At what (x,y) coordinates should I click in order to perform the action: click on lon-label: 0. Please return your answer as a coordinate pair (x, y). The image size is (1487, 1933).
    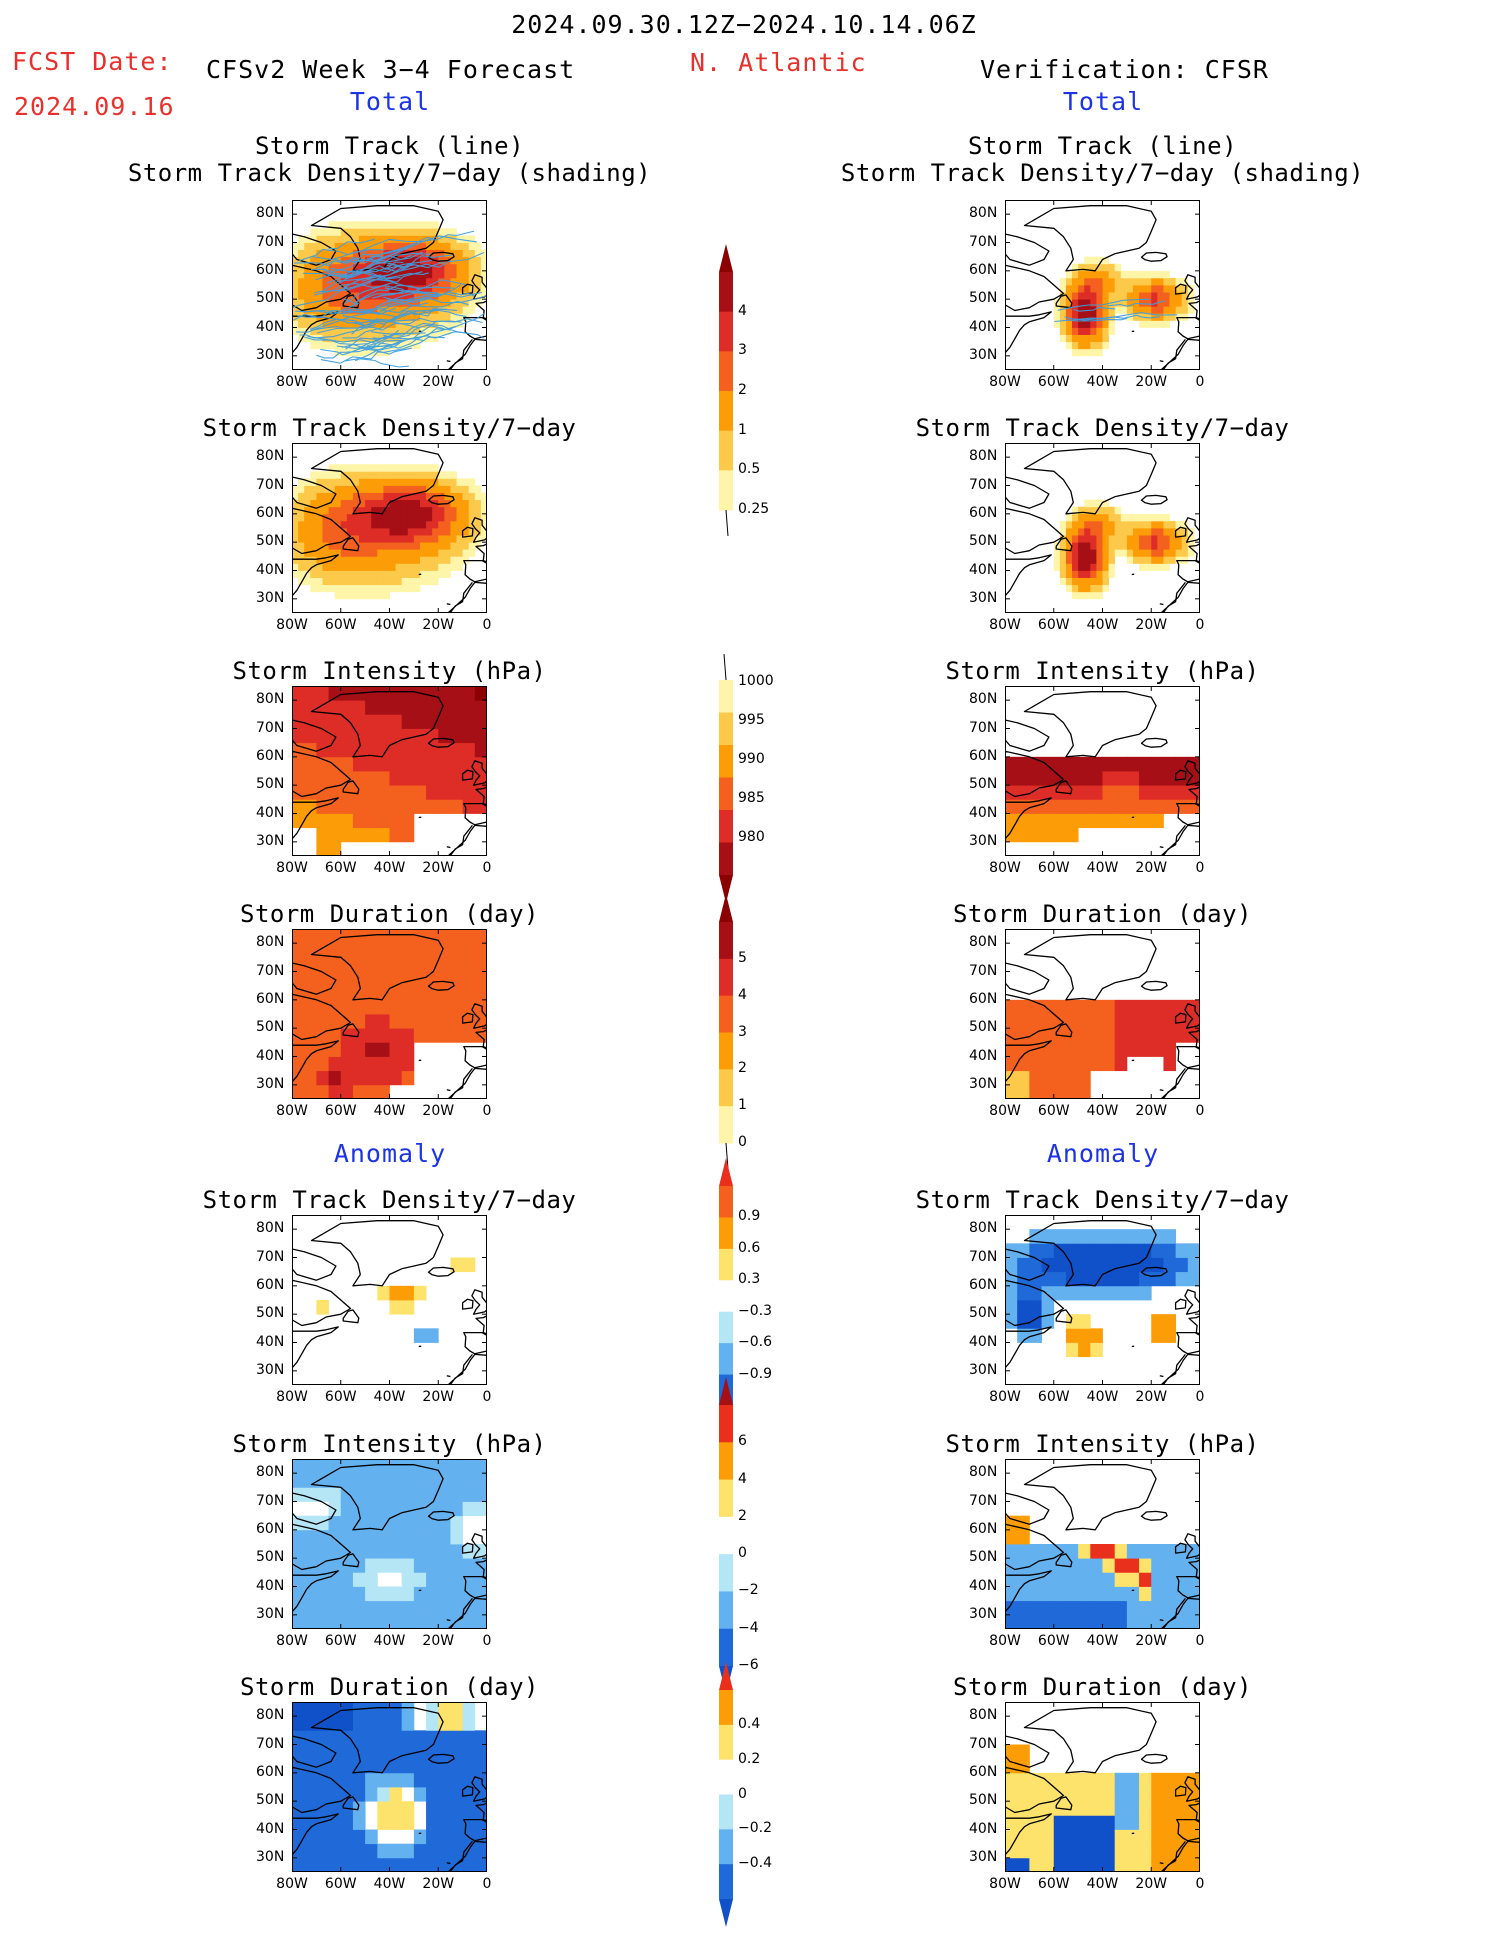
    Looking at the image, I should click on (487, 625).